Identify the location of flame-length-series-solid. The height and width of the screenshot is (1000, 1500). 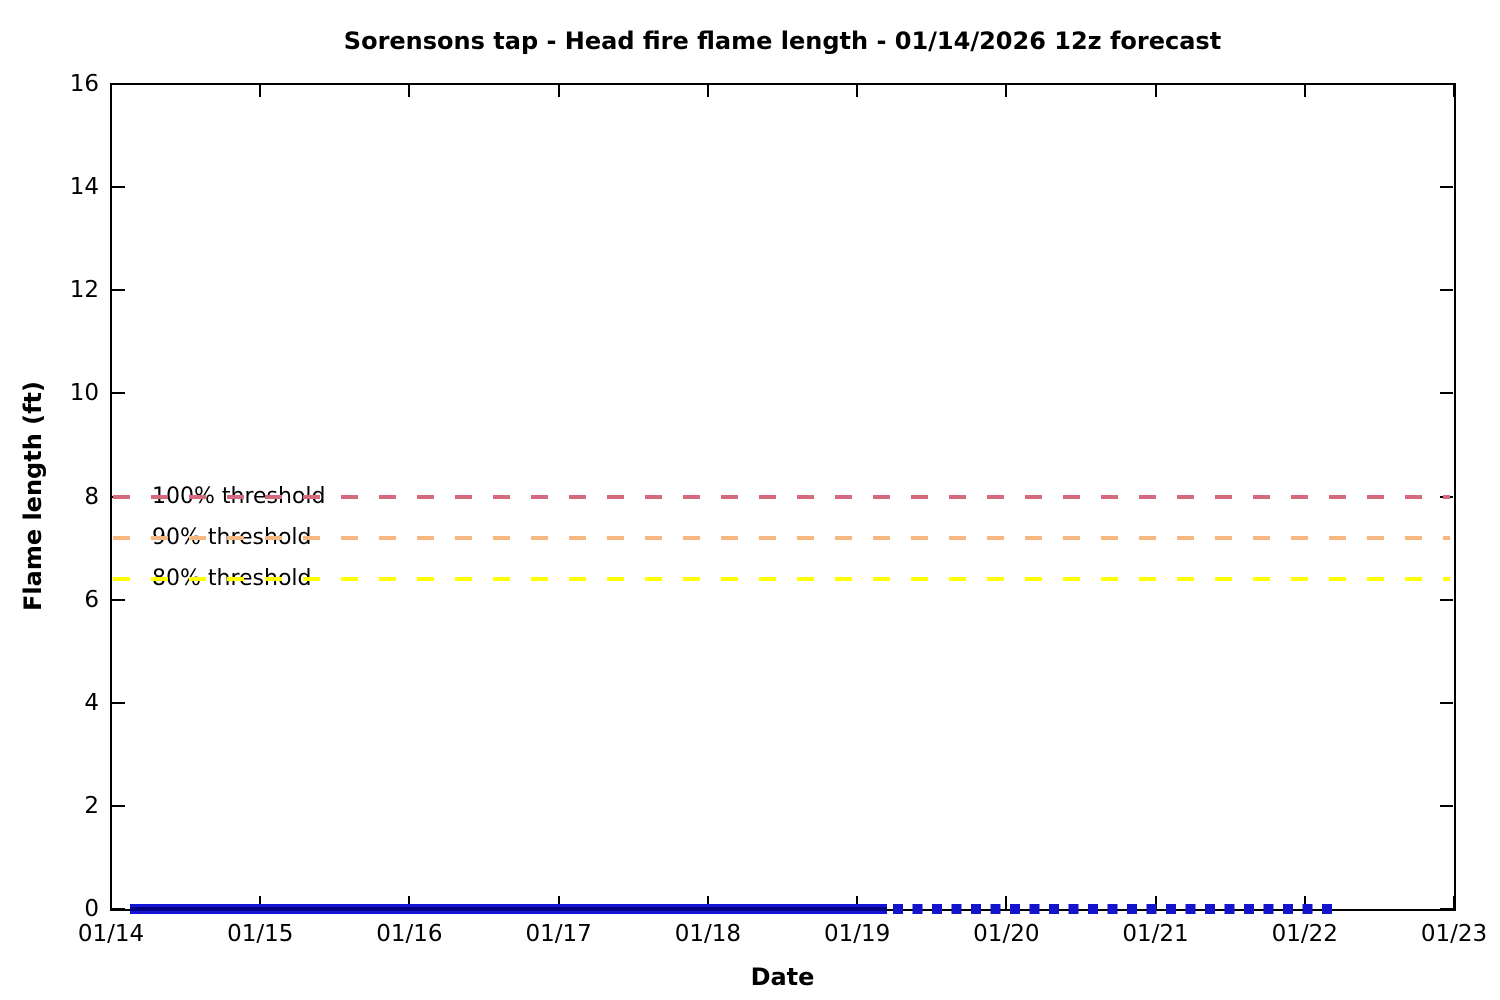
(508, 909).